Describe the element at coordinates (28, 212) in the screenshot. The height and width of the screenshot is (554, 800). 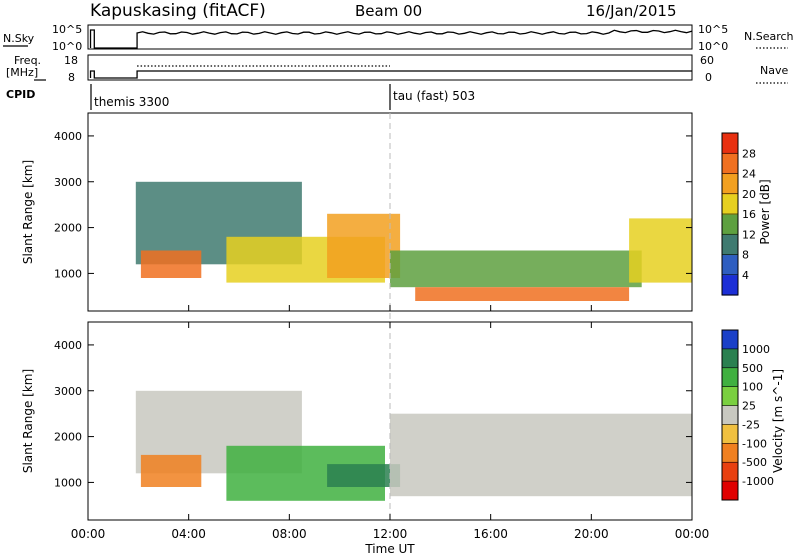
I see `power-ylabel: Slant Range [km]` at that location.